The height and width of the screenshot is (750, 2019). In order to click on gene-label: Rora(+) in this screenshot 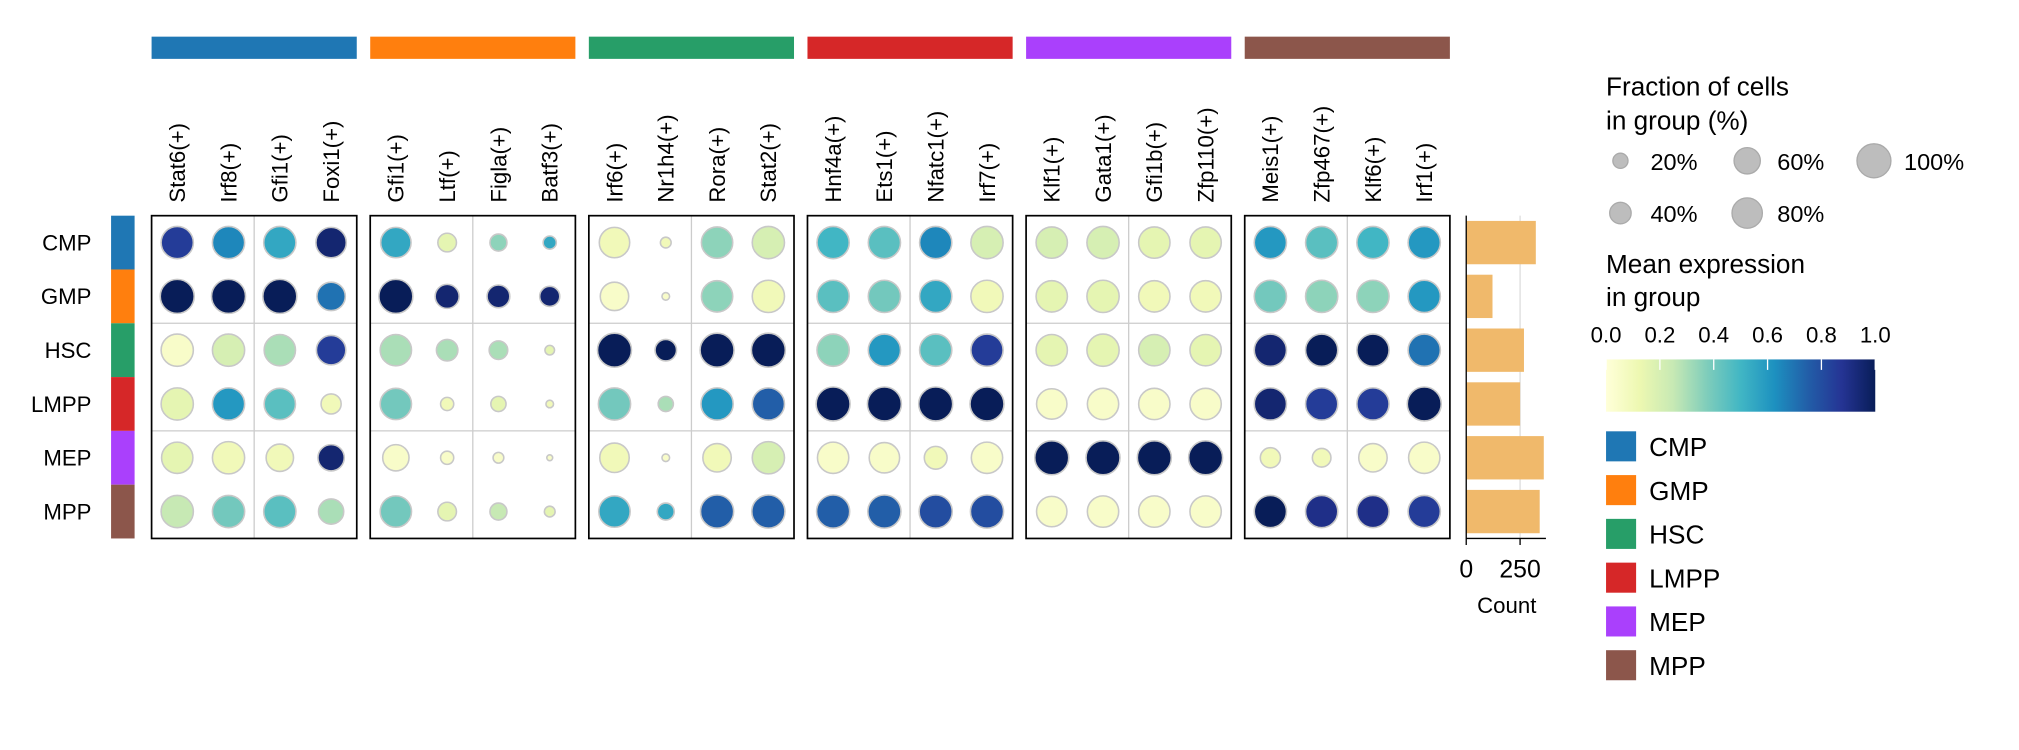, I will do `click(717, 165)`.